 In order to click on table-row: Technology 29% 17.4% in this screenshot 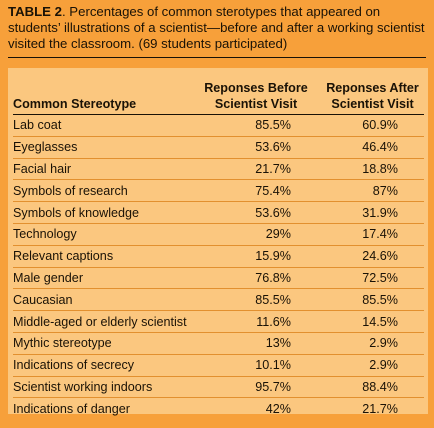, I will do `click(218, 234)`.